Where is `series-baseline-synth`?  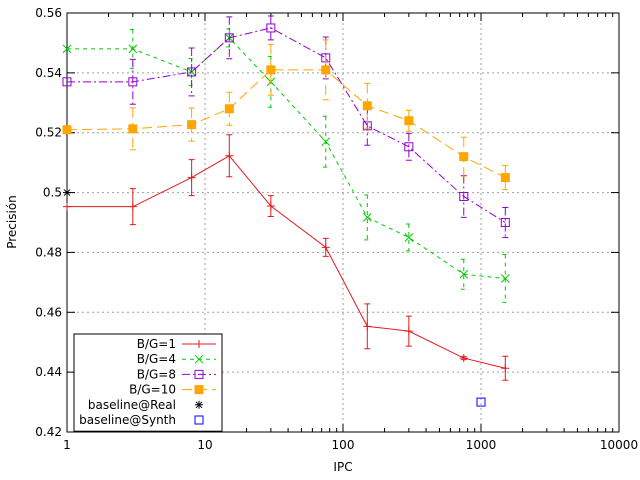 series-baseline-synth is located at coordinates (481, 402).